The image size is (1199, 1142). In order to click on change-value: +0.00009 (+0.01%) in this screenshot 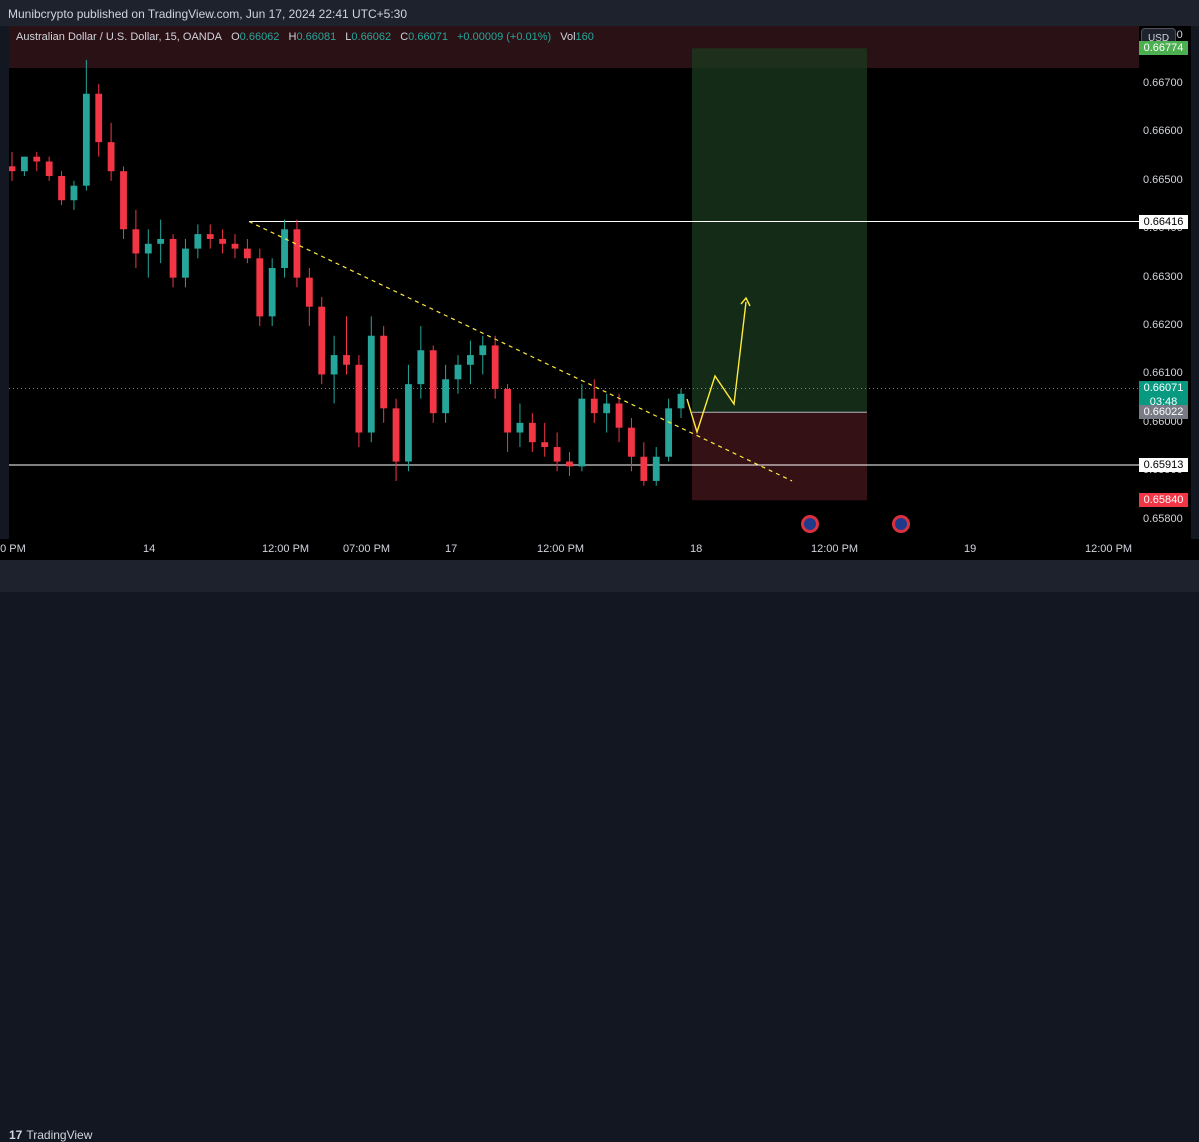, I will do `click(504, 37)`.